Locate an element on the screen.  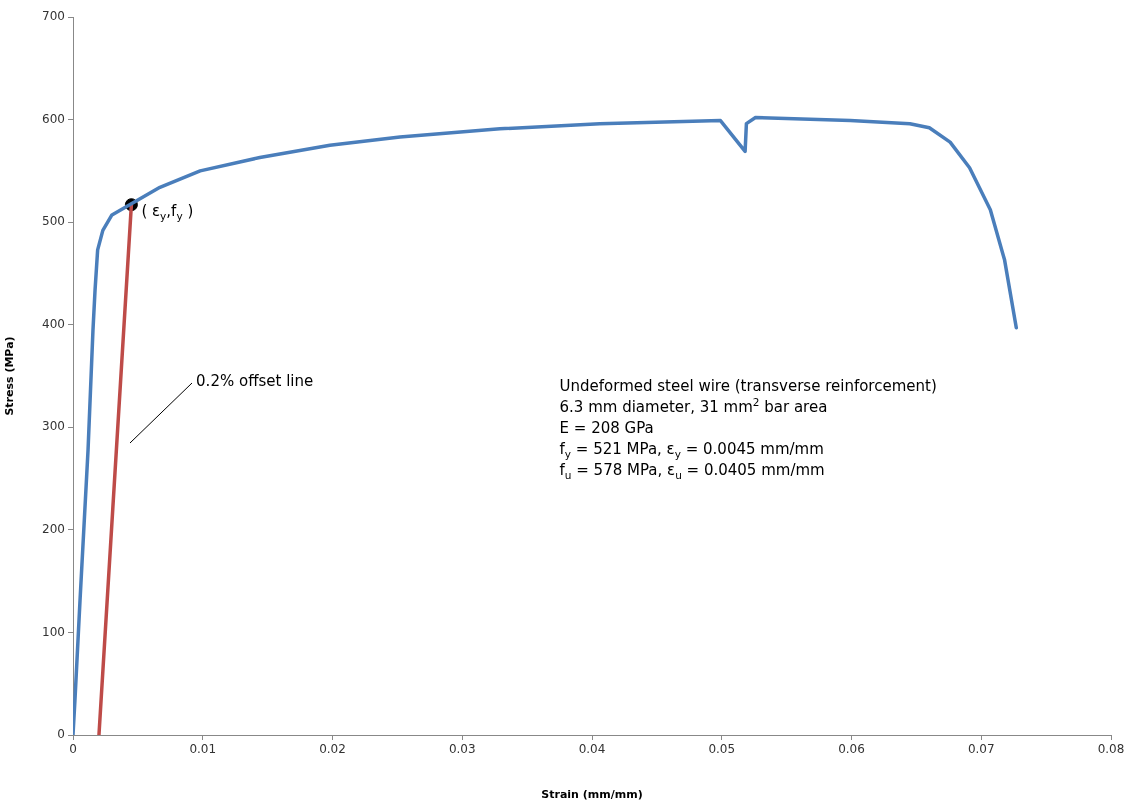
y-tick-label: 400 is located at coordinates (53, 323).